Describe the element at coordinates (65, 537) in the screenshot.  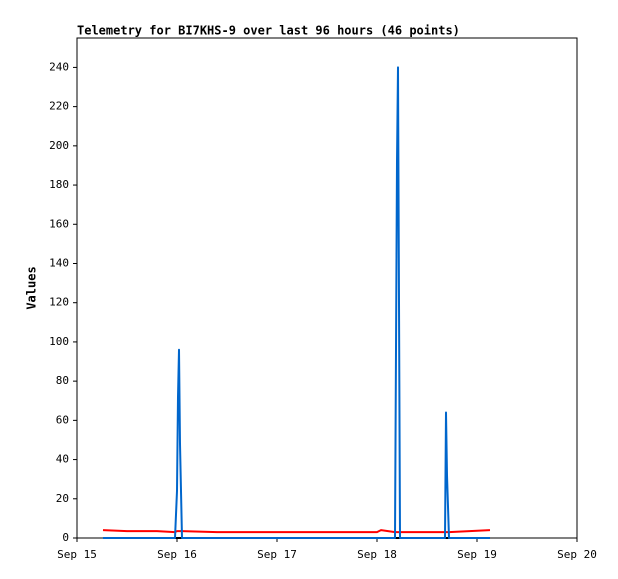
I see `y-tick-label: 0` at that location.